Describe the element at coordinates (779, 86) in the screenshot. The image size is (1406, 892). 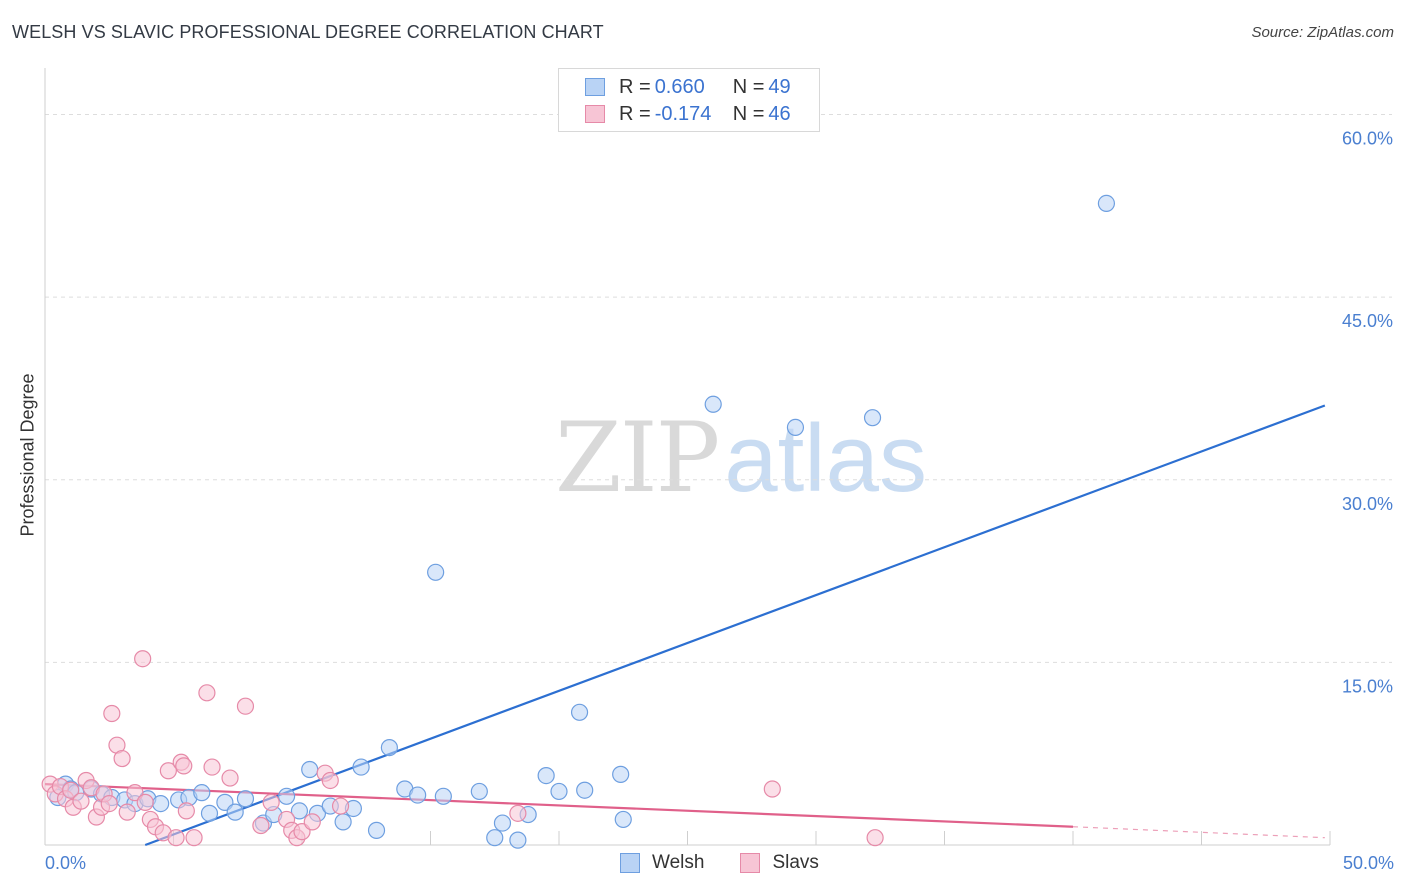
I see `legend-n-value: 49` at that location.